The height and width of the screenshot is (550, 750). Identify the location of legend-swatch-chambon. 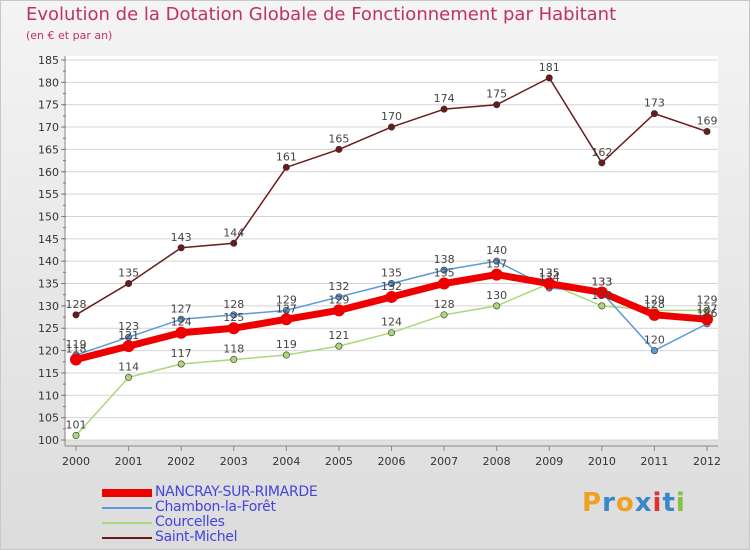
(127, 507).